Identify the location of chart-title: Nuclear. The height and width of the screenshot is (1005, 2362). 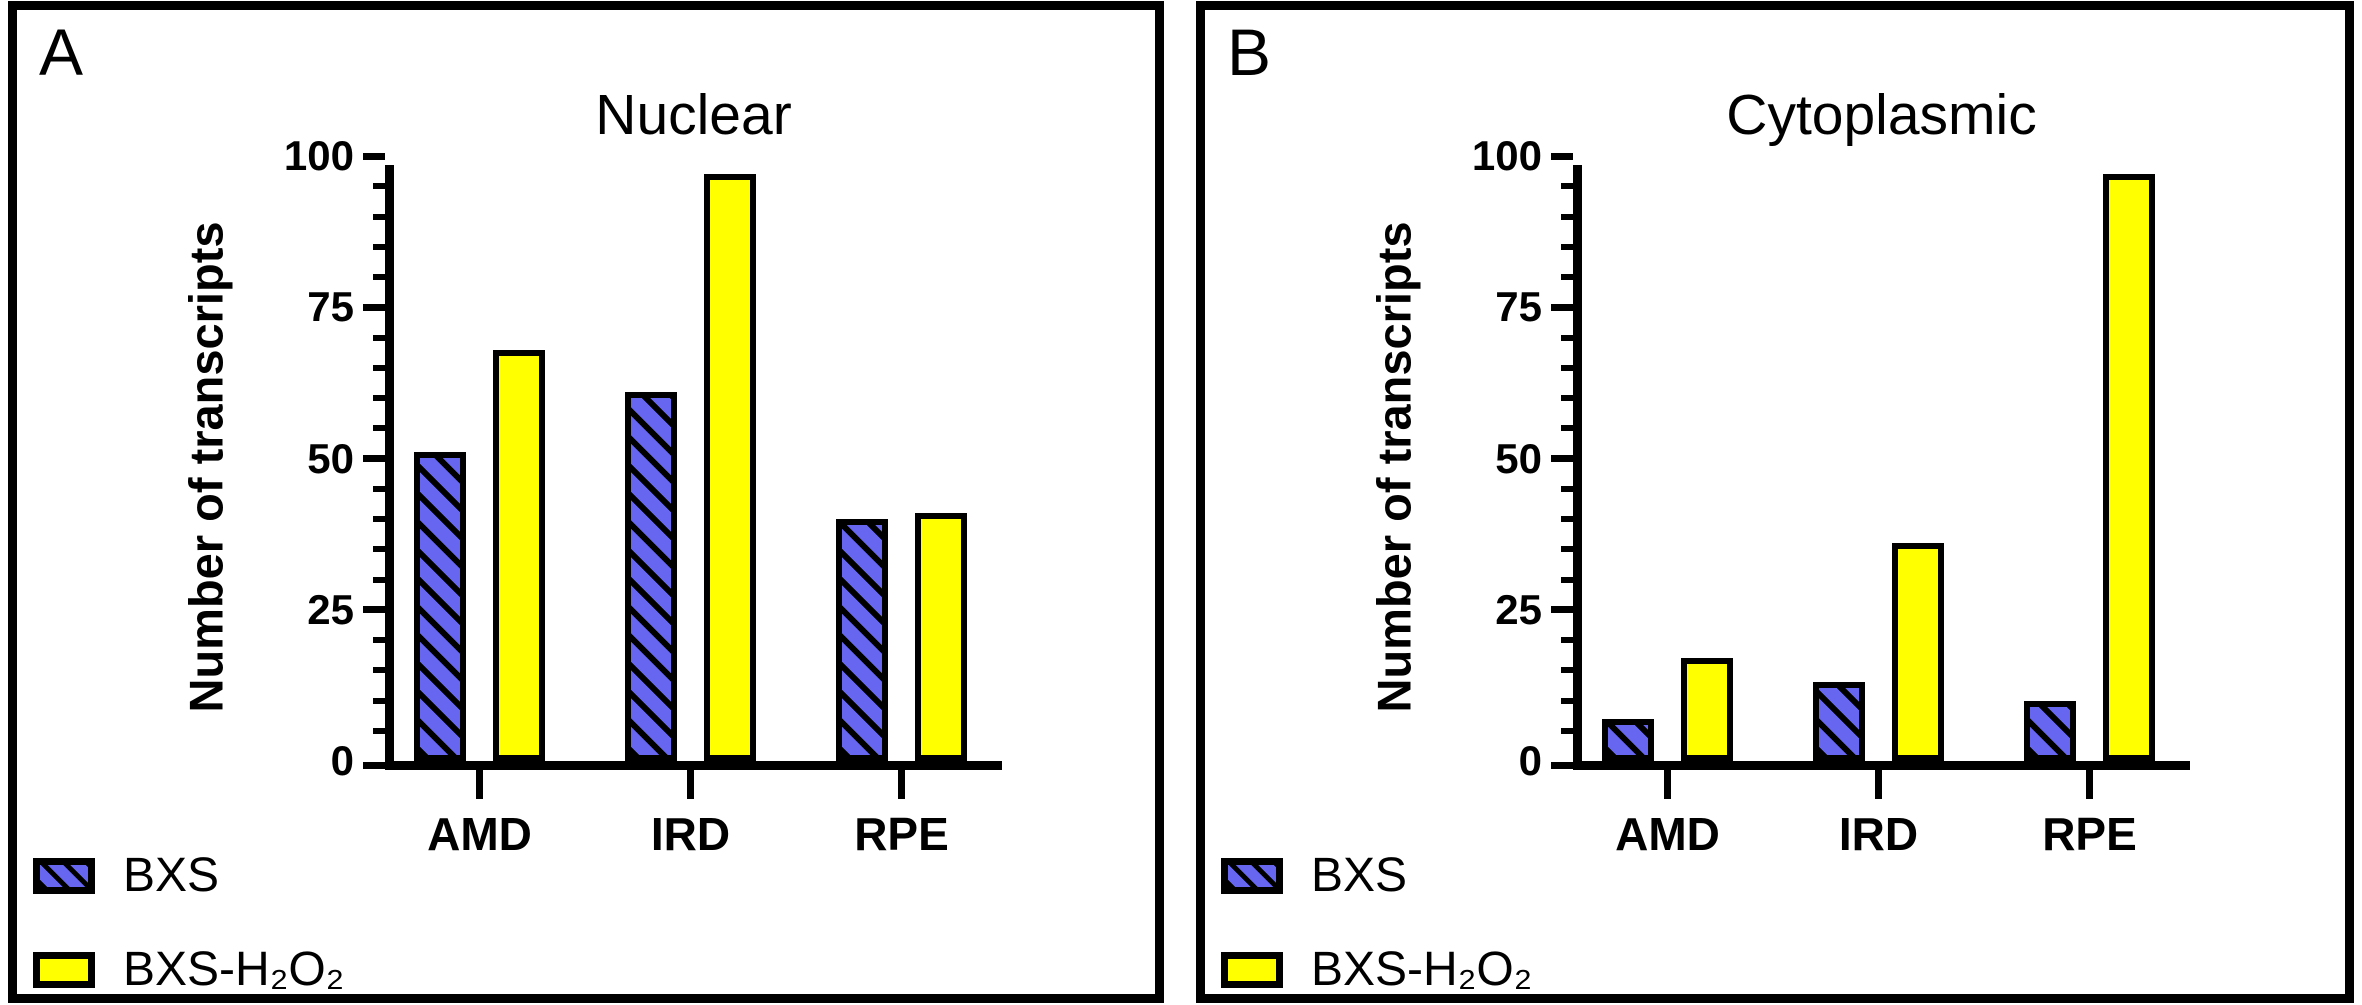
(693, 115).